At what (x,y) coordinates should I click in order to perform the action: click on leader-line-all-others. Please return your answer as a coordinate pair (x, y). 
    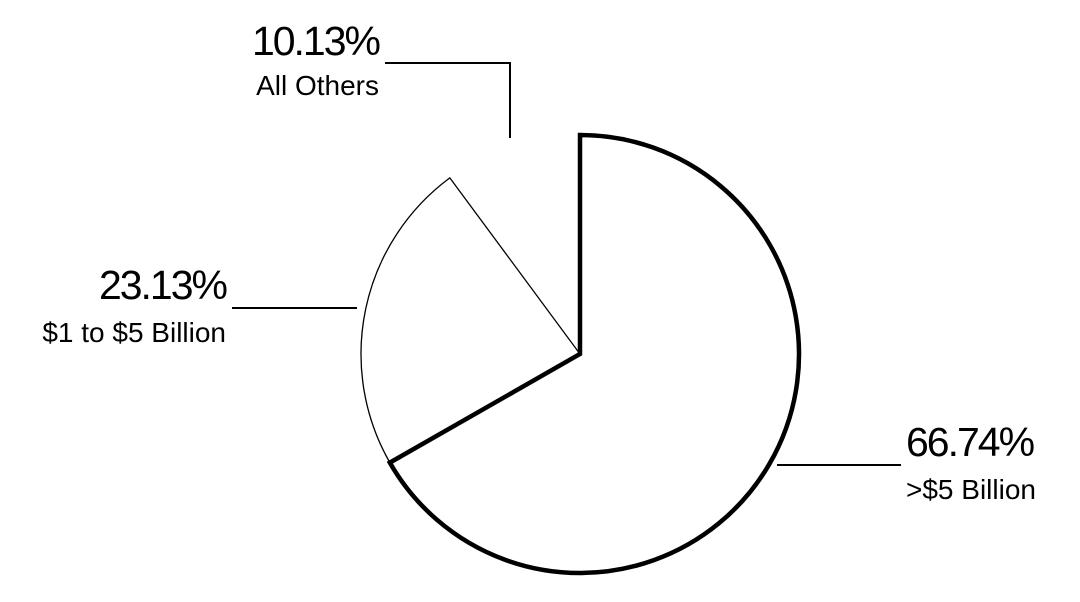
    Looking at the image, I should click on (448, 100).